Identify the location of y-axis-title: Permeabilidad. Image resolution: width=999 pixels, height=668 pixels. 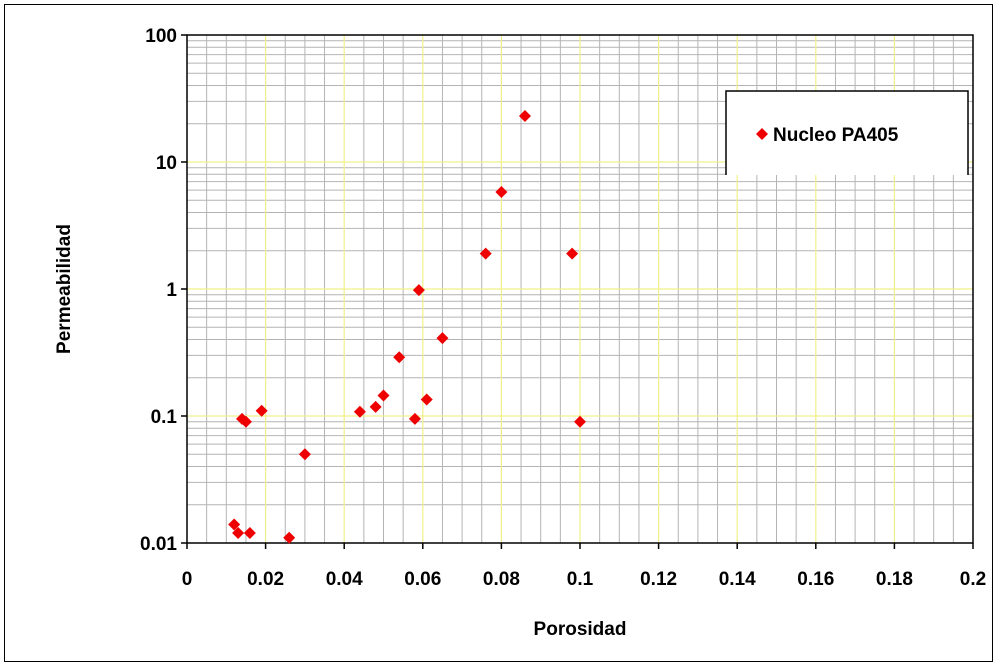
(64, 289).